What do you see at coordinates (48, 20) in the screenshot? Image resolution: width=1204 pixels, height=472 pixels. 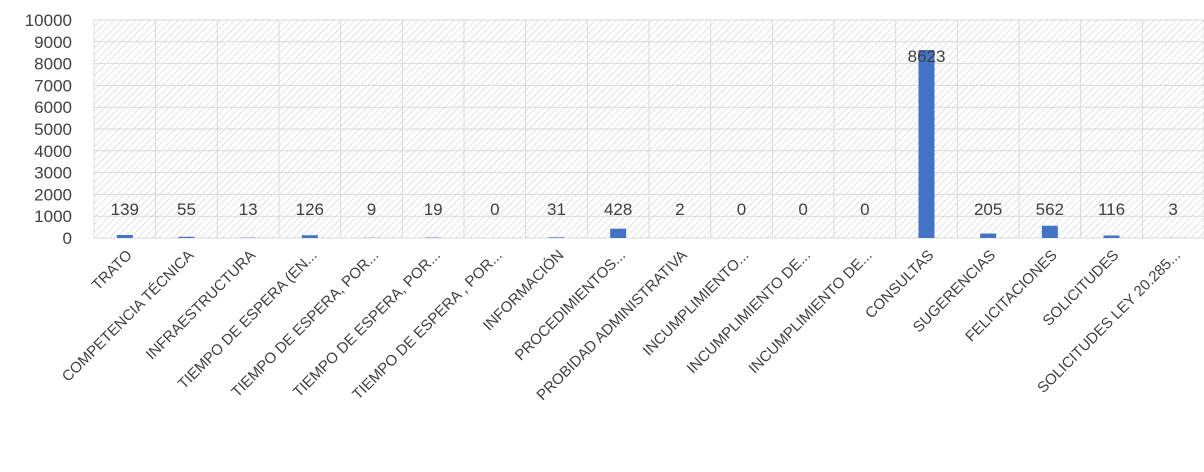 I see `y-tick-label: 10000` at bounding box center [48, 20].